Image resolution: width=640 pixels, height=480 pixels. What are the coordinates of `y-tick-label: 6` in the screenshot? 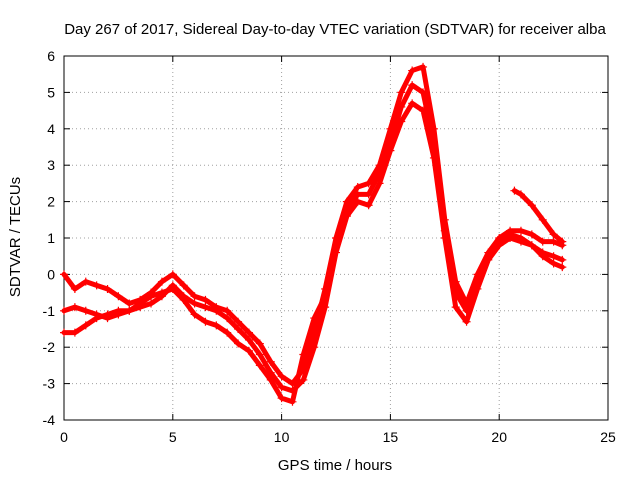 It's located at (51, 56).